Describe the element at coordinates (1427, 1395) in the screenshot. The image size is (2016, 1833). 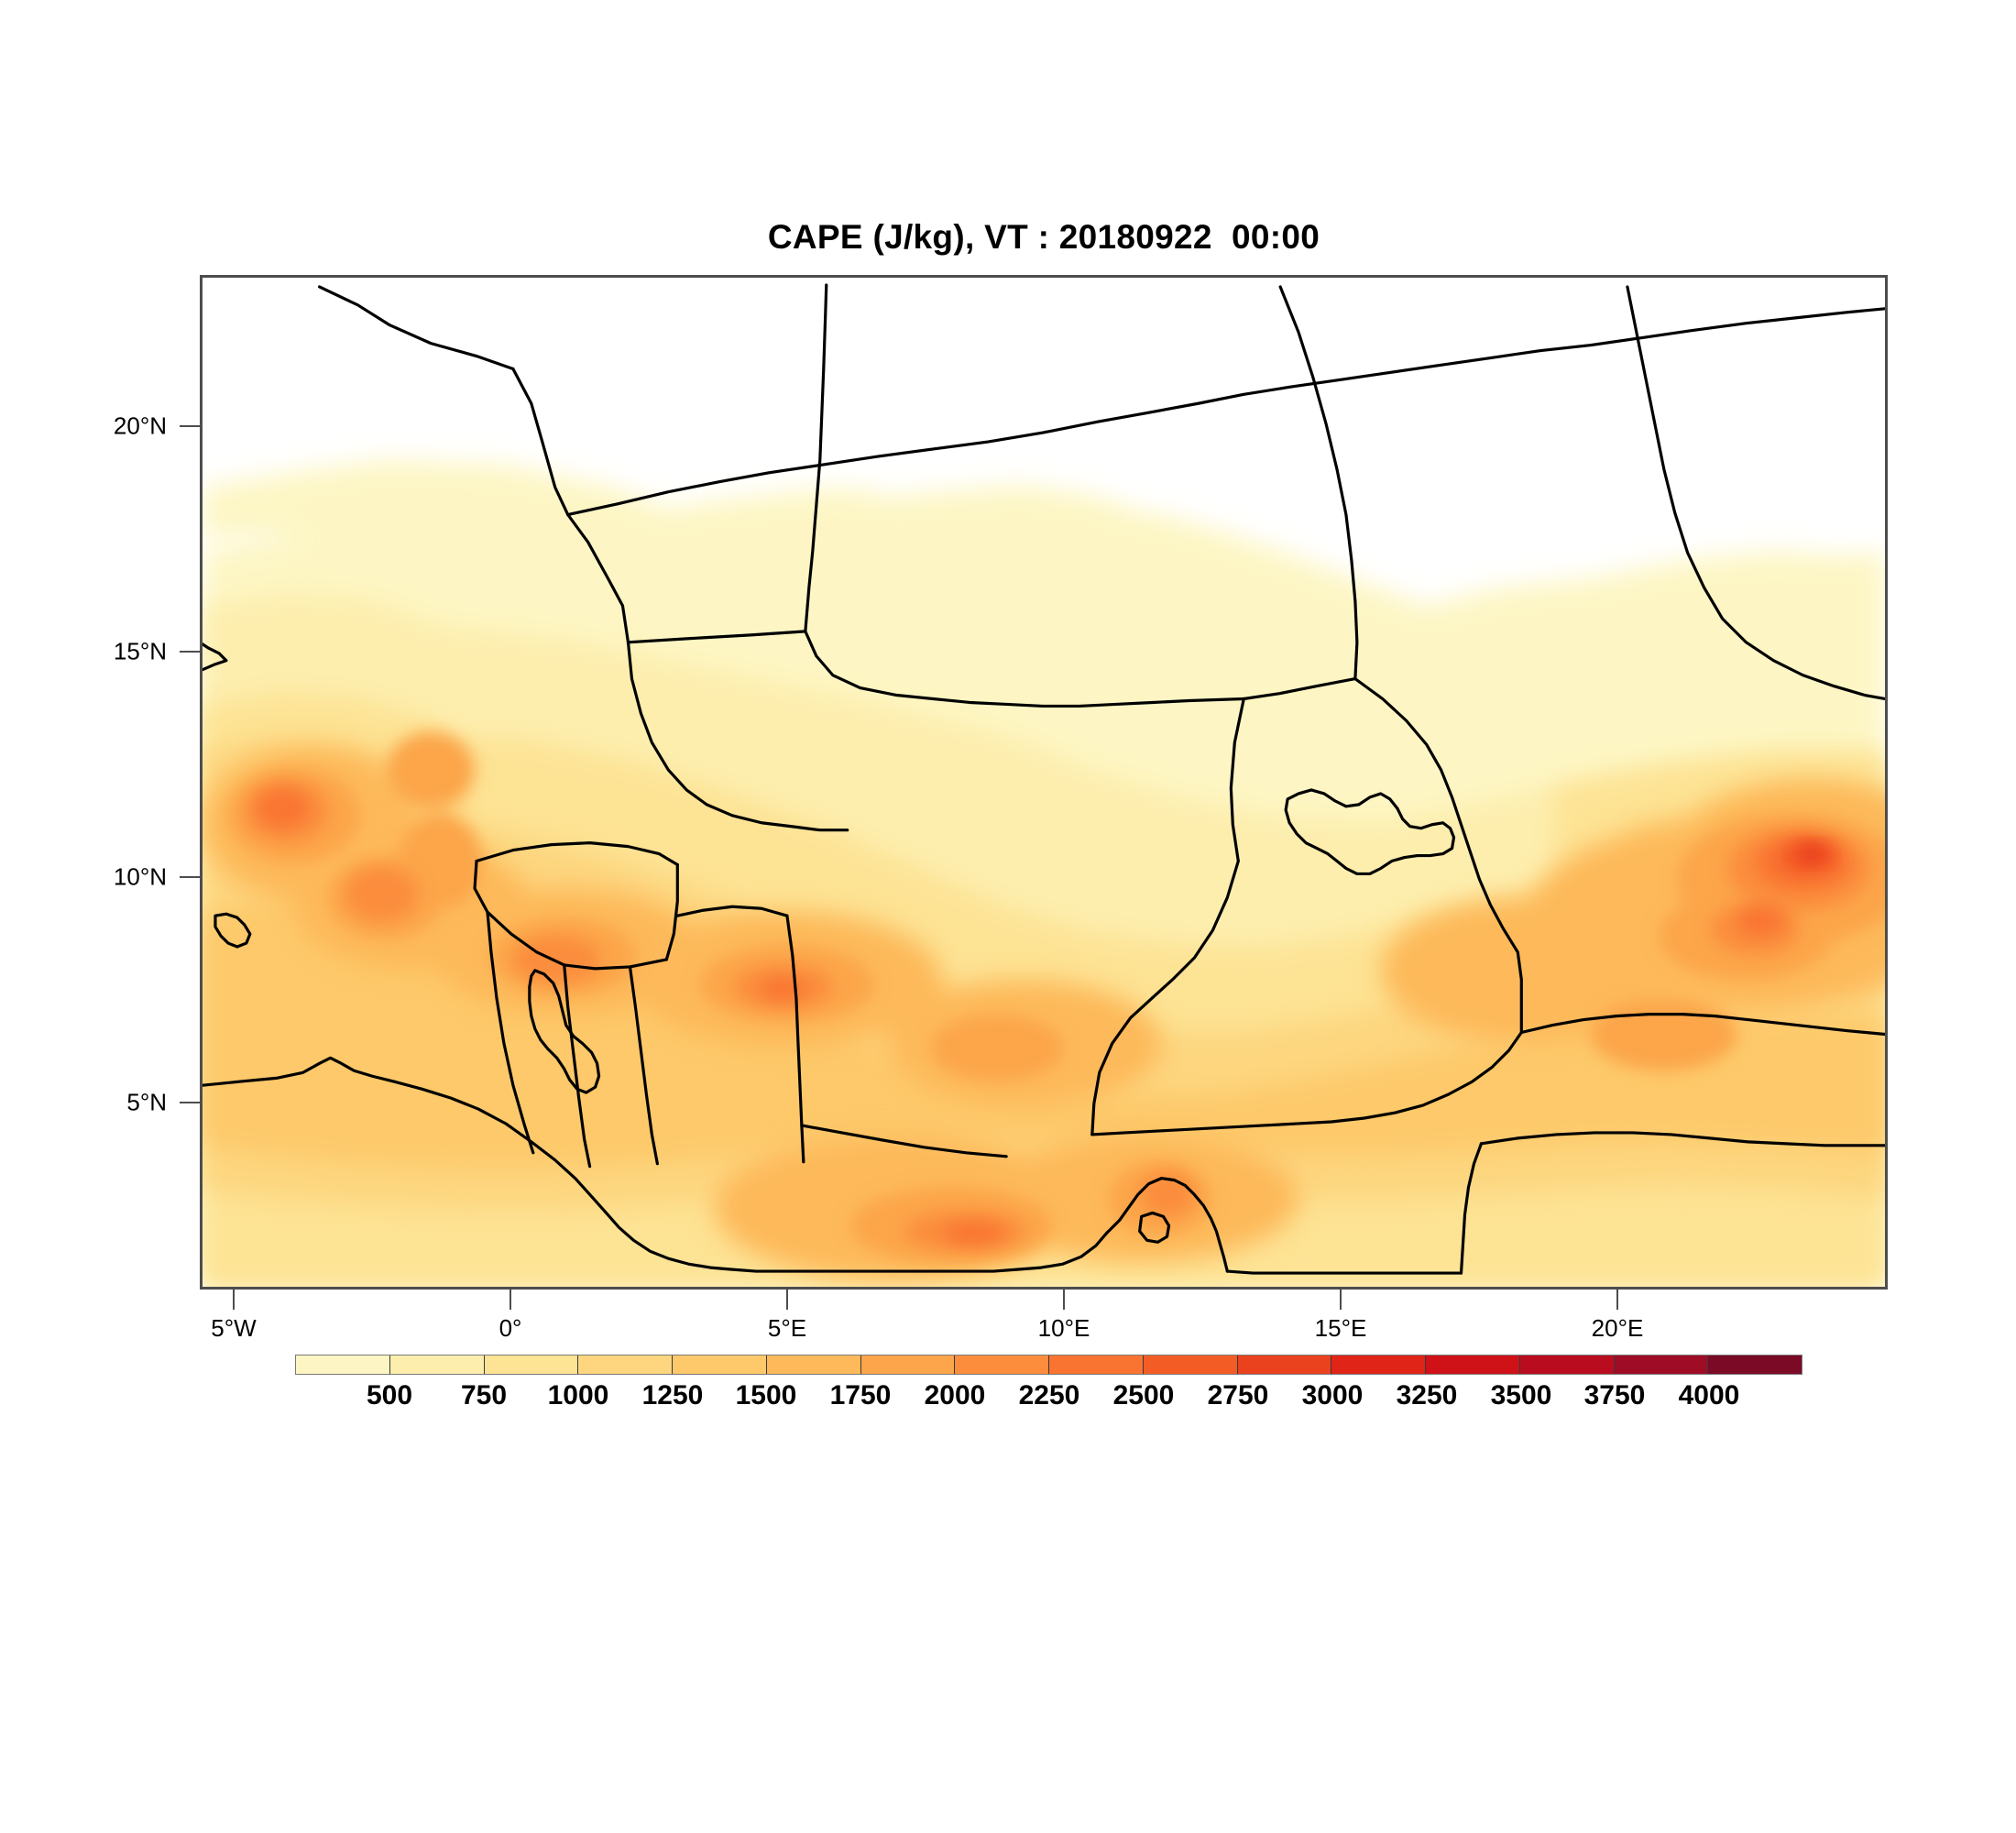
I see `colorbar-tick-label: 3250` at that location.